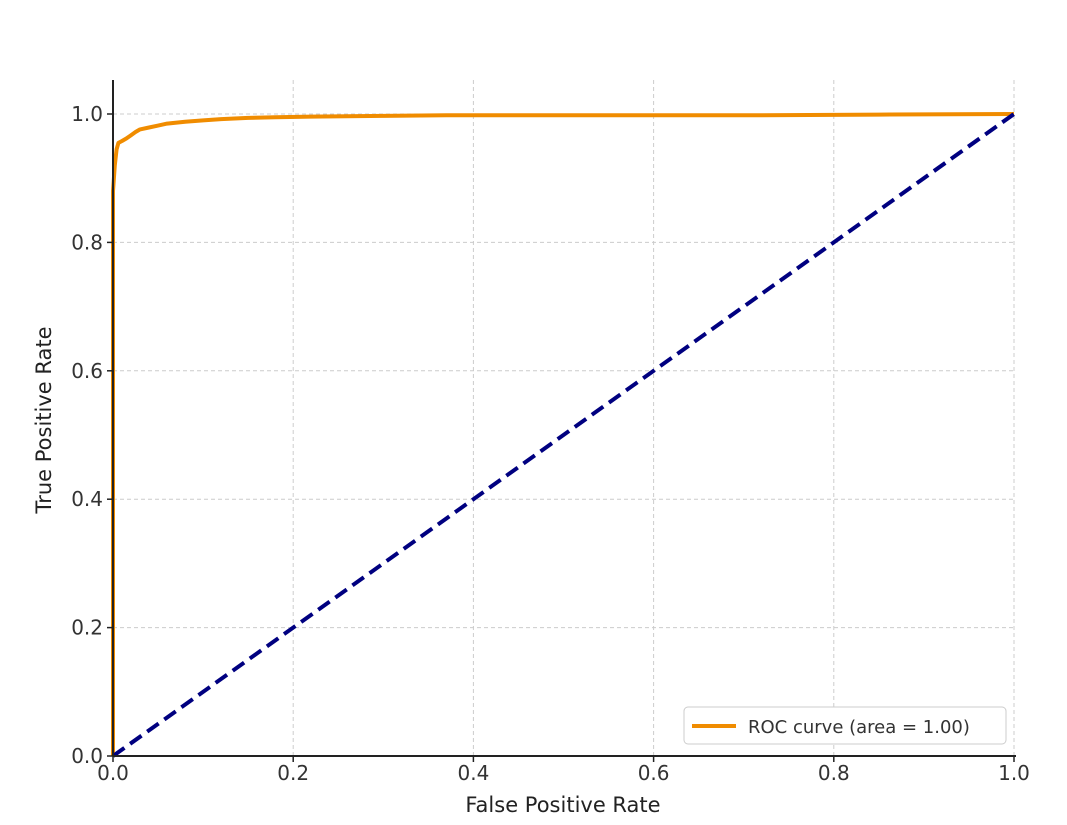 This screenshot has width=1067, height=825. What do you see at coordinates (87, 114) in the screenshot?
I see `y-tick-label: 1.0` at bounding box center [87, 114].